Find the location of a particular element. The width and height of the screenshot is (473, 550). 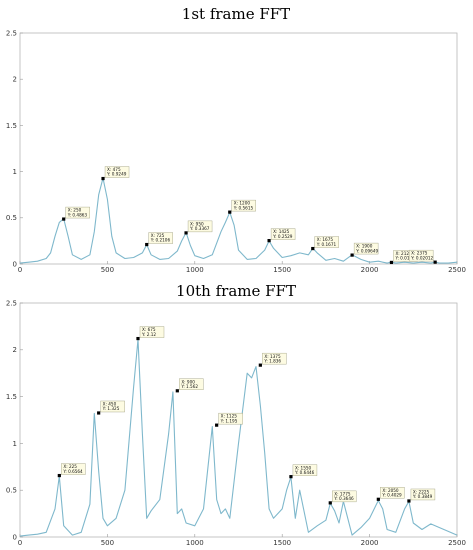

data-tip-y: Y: 1.562 is located at coordinates (189, 386).